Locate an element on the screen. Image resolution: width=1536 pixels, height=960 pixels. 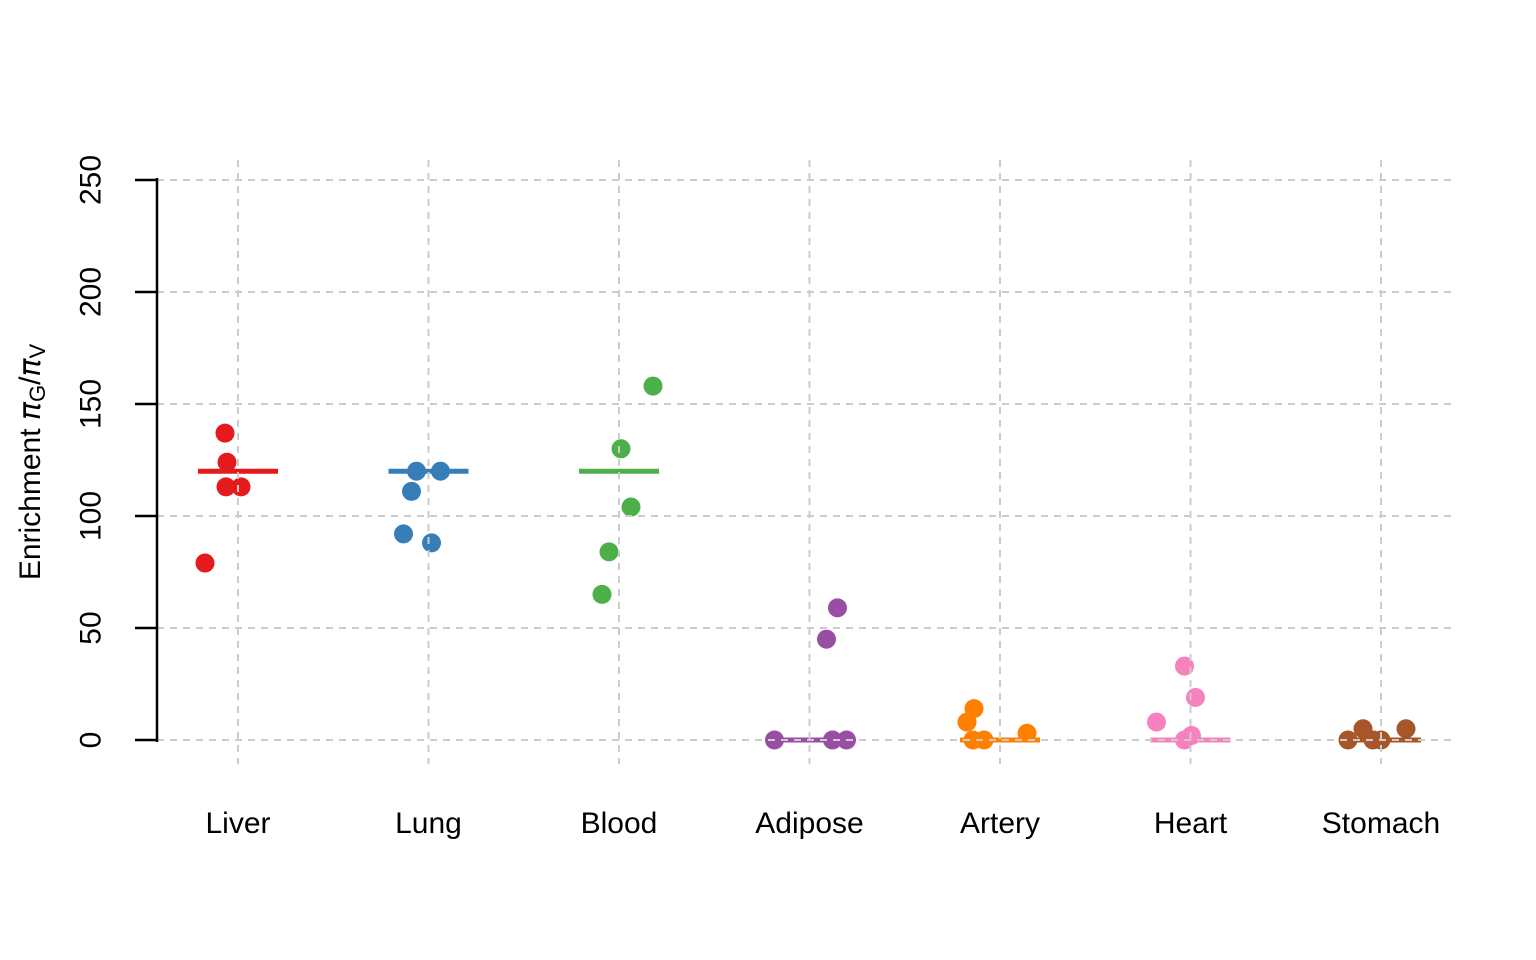
y-axis-title: Enrichment πG/πV is located at coordinates (31, 462).